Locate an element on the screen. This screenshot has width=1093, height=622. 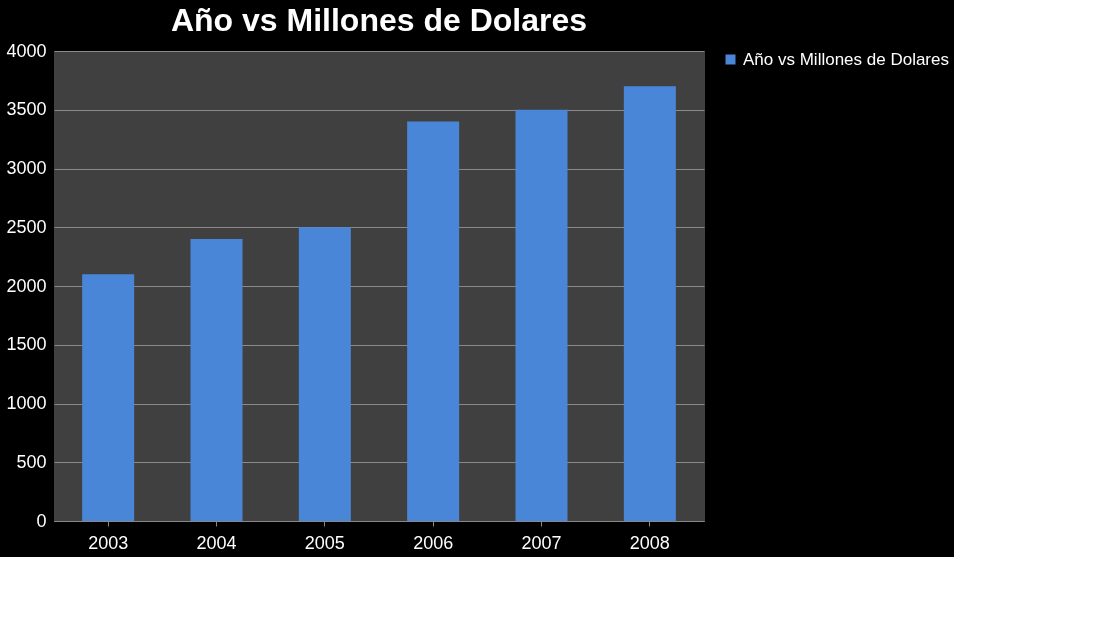
y-tick-label: 1500 is located at coordinates (26, 344).